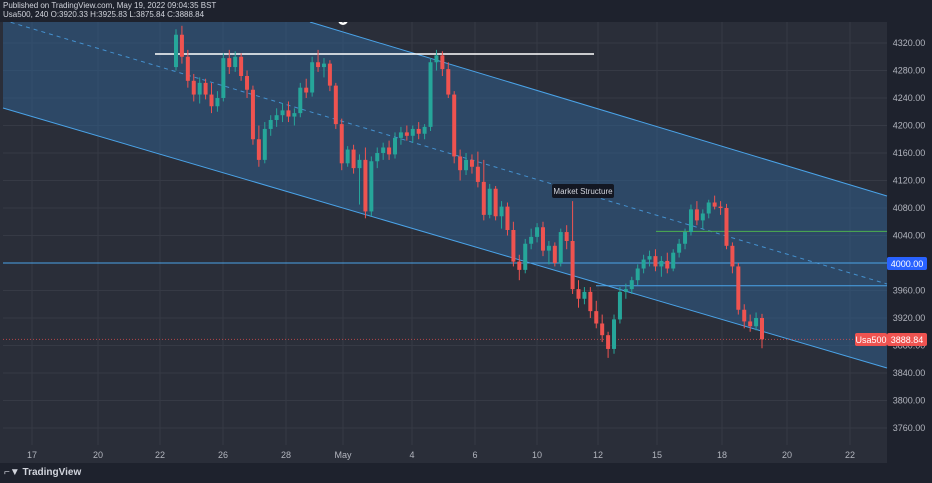 This screenshot has height=483, width=932. I want to click on tradingview-logo: ⌐▼ TradingView, so click(42, 472).